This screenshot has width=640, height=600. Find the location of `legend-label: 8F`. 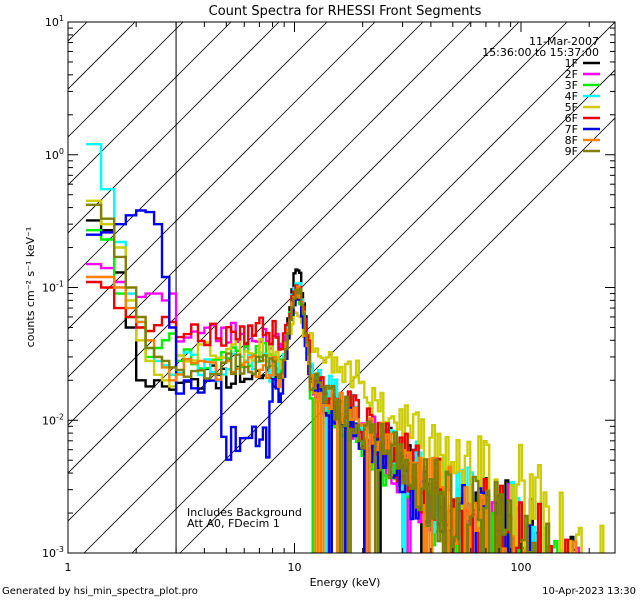

legend-label: 8F is located at coordinates (571, 140).